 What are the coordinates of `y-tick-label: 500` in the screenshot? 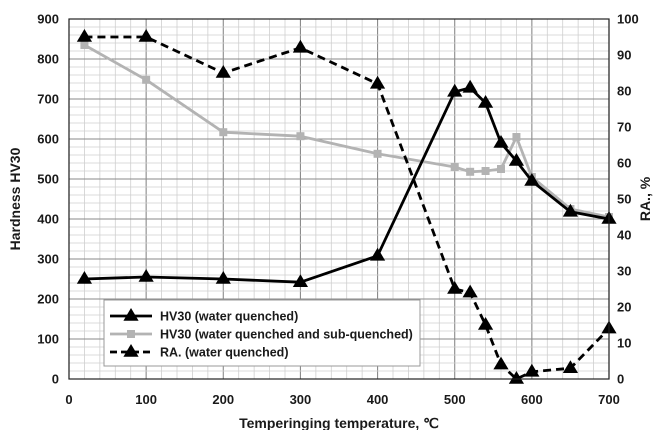 It's located at (48, 179).